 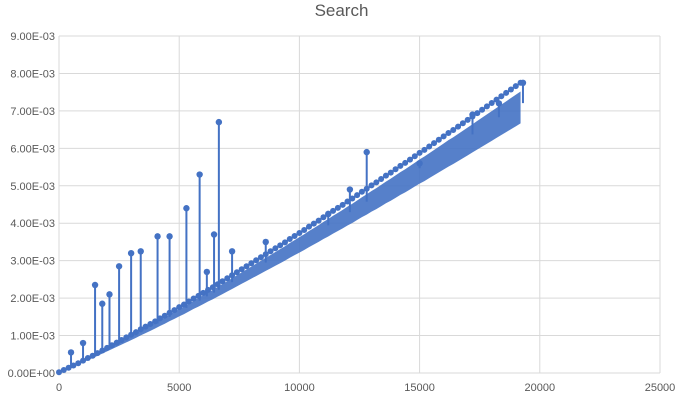 What do you see at coordinates (179, 388) in the screenshot?
I see `x-tick-label: 5000` at bounding box center [179, 388].